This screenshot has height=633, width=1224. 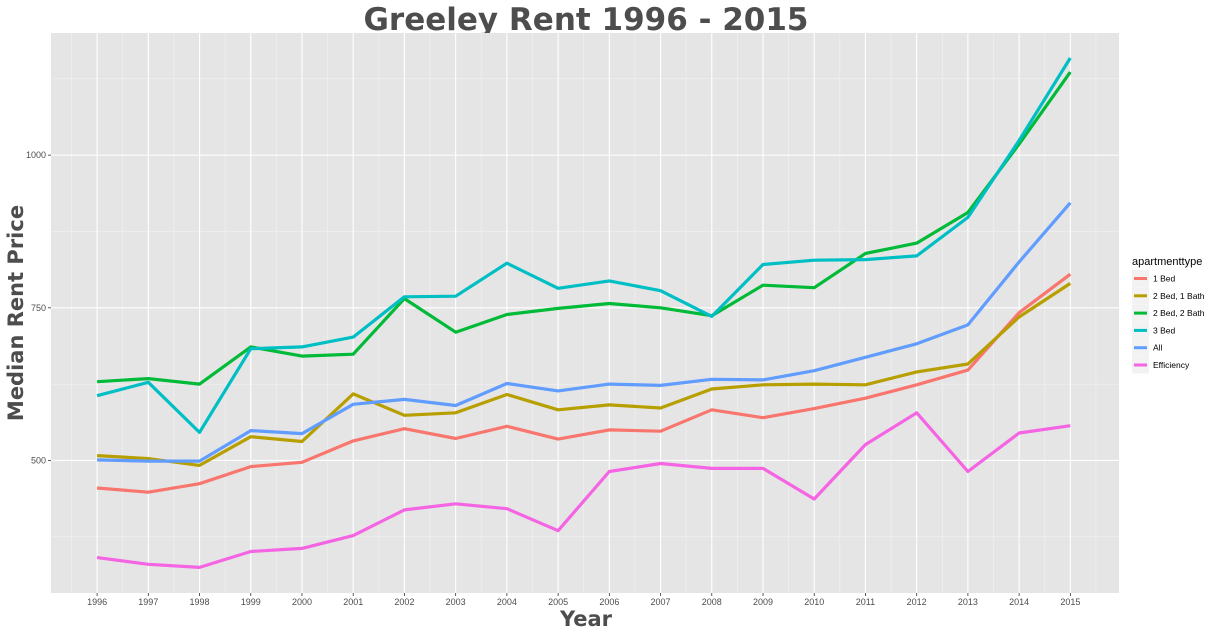 What do you see at coordinates (1164, 330) in the screenshot?
I see `legend-label-3-bed: 3 Bed` at bounding box center [1164, 330].